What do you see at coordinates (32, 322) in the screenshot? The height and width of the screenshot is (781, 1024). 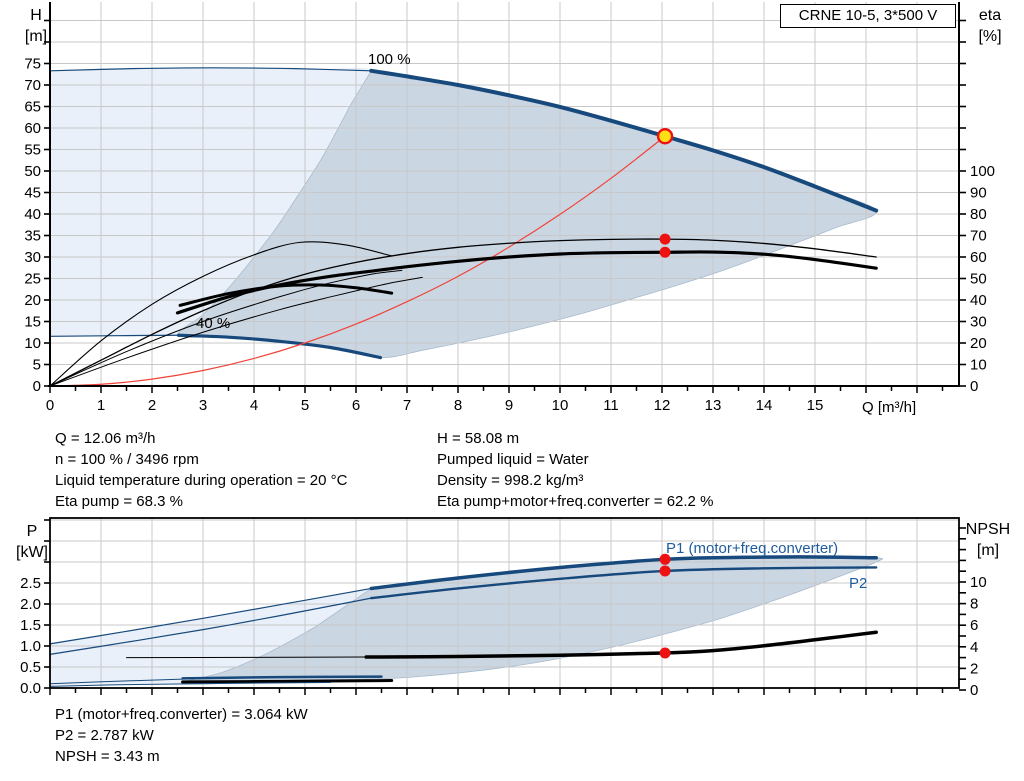 I see `y-left-tick-label: 15` at bounding box center [32, 322].